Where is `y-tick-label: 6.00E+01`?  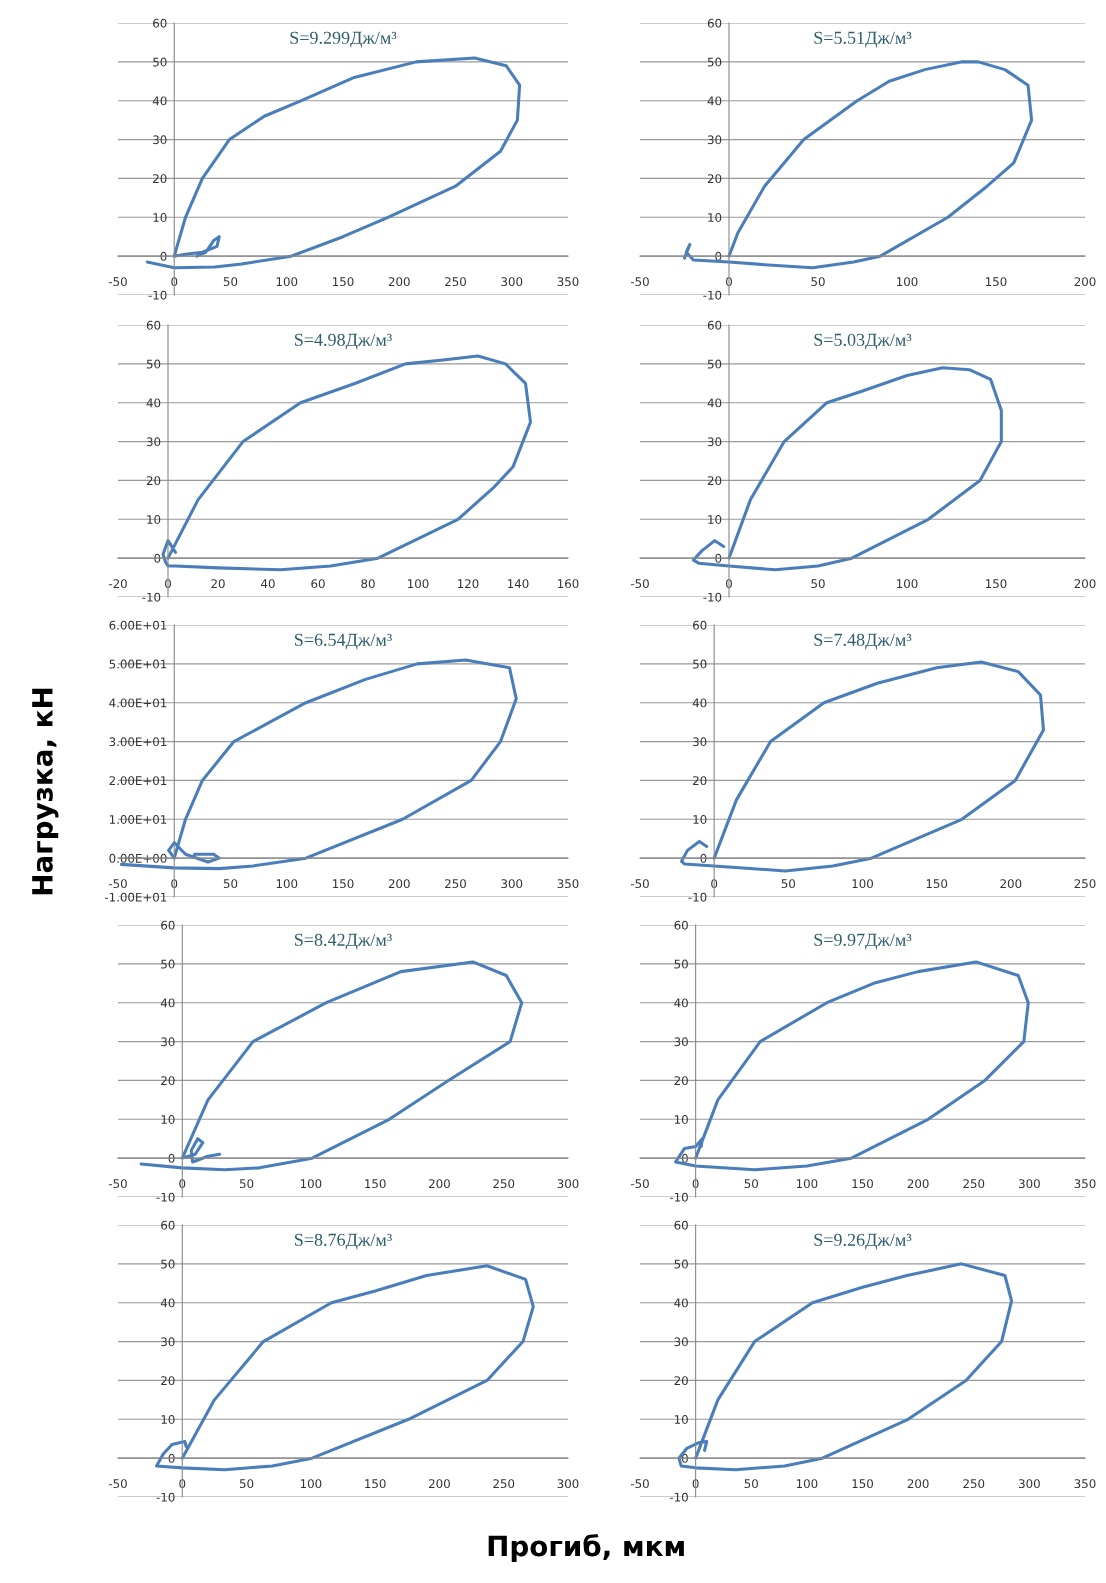
y-tick-label: 6.00E+01 is located at coordinates (138, 625).